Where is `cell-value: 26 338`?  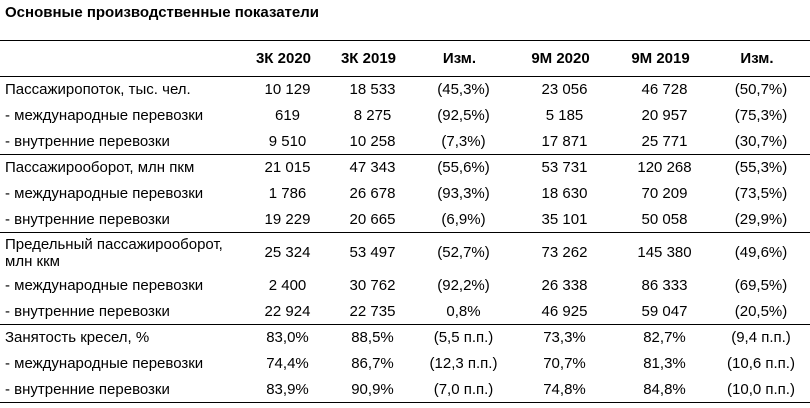 cell-value: 26 338 is located at coordinates (564, 285).